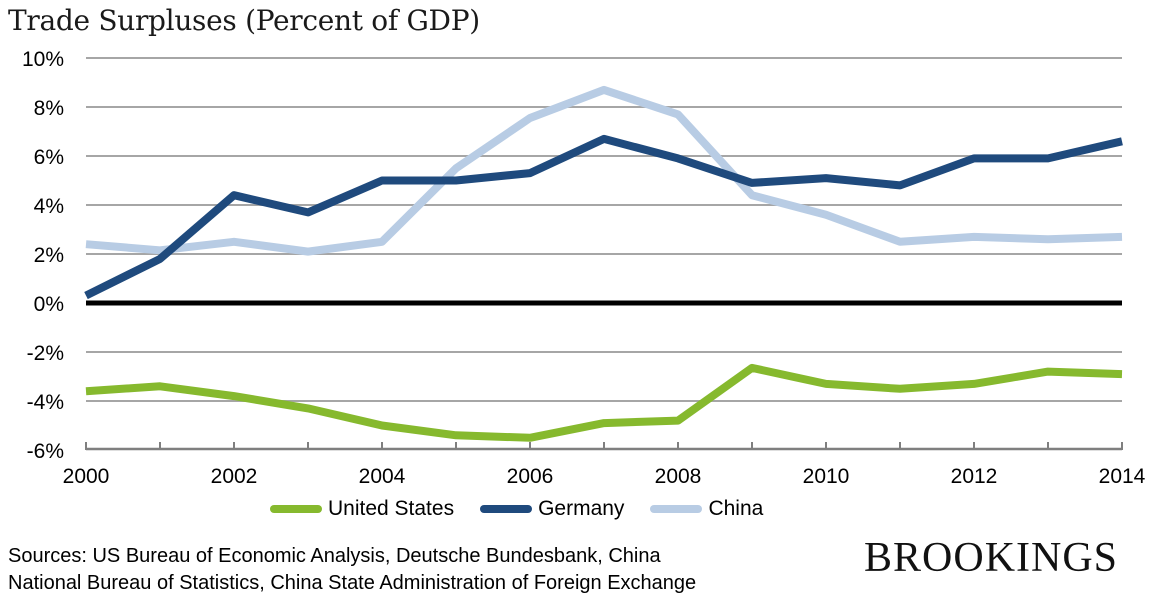 The height and width of the screenshot is (600, 1156). Describe the element at coordinates (43, 59) in the screenshot. I see `y-tick-label: 10%` at that location.